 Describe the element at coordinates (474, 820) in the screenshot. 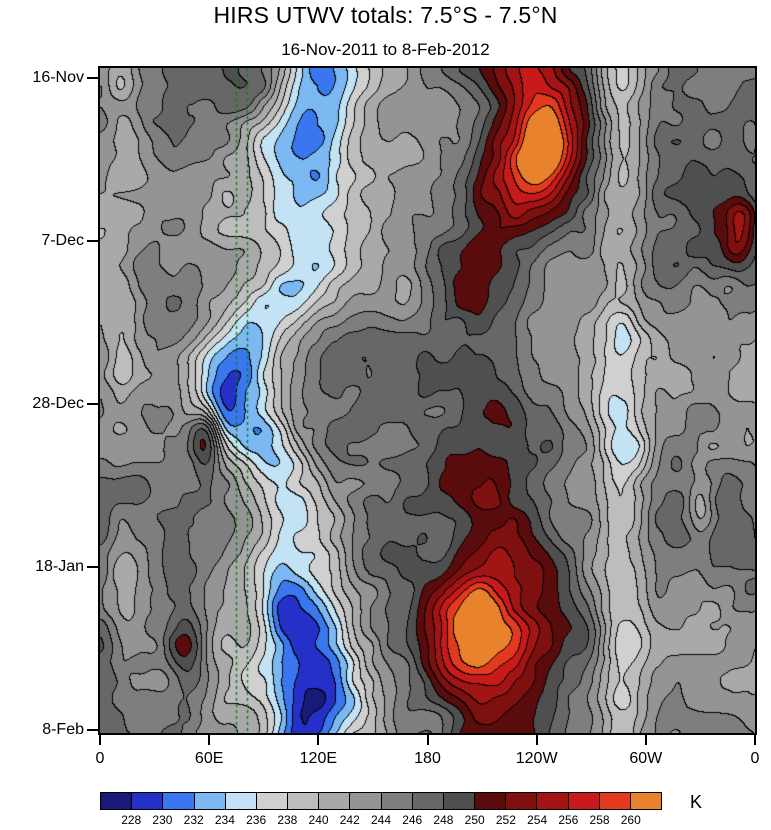

I see `colorbar-tick-label: 250` at that location.